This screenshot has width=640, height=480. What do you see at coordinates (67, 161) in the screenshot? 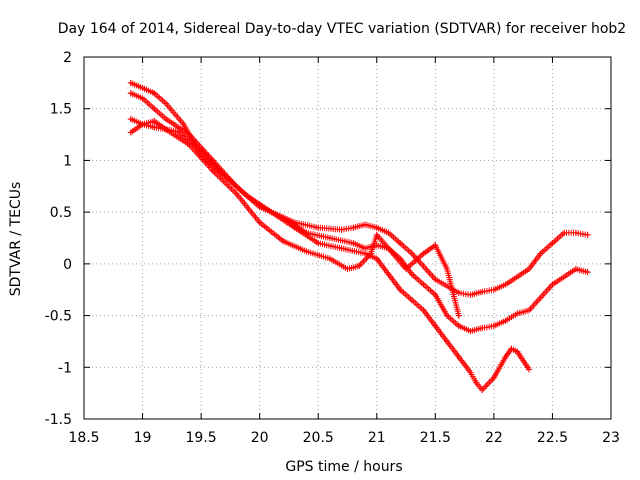
I see `y-tick-label: 1` at bounding box center [67, 161].